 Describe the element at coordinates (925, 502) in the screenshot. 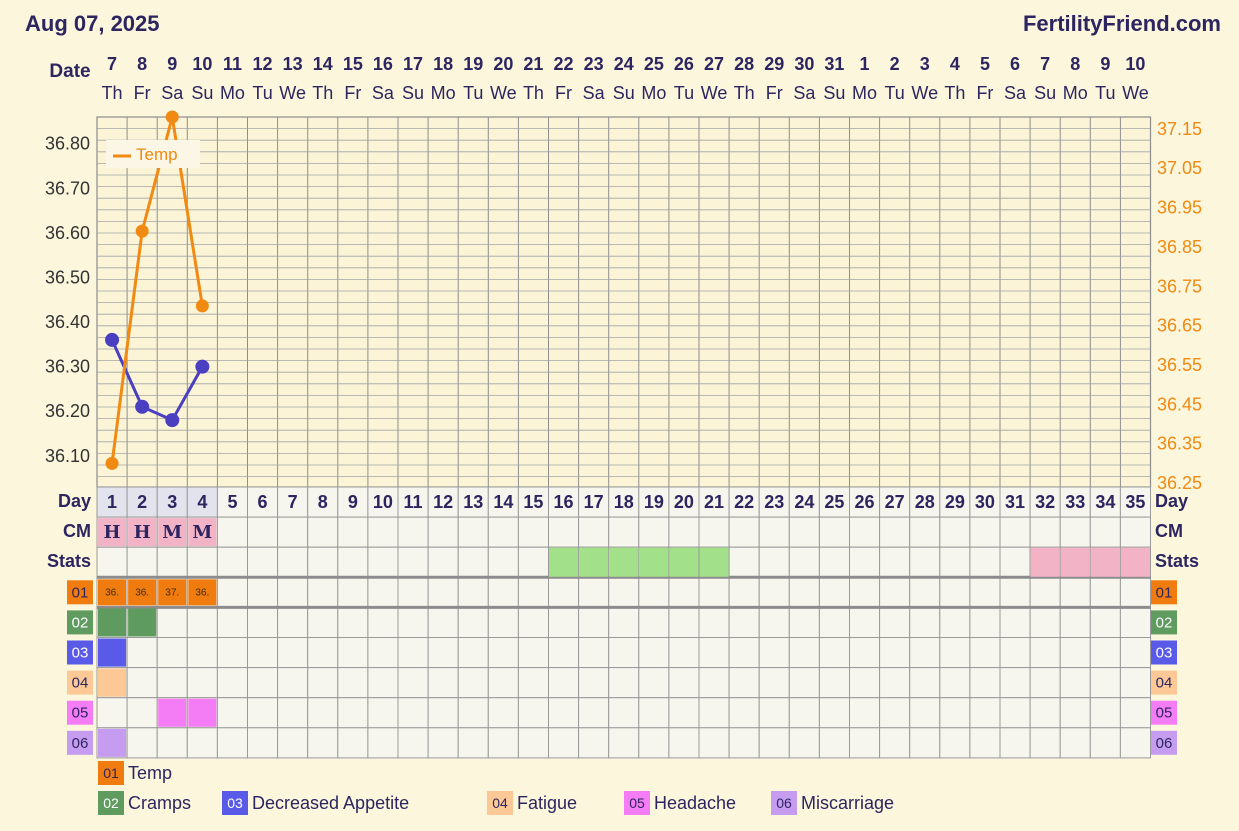

I see `cycle-day-number: 28` at that location.